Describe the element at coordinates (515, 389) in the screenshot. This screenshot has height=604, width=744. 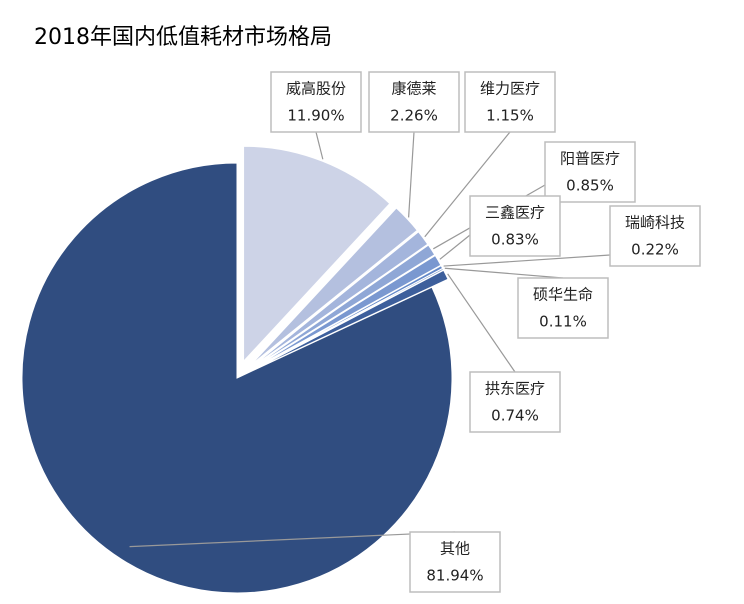
I see `label-name: 拱东医疗` at that location.